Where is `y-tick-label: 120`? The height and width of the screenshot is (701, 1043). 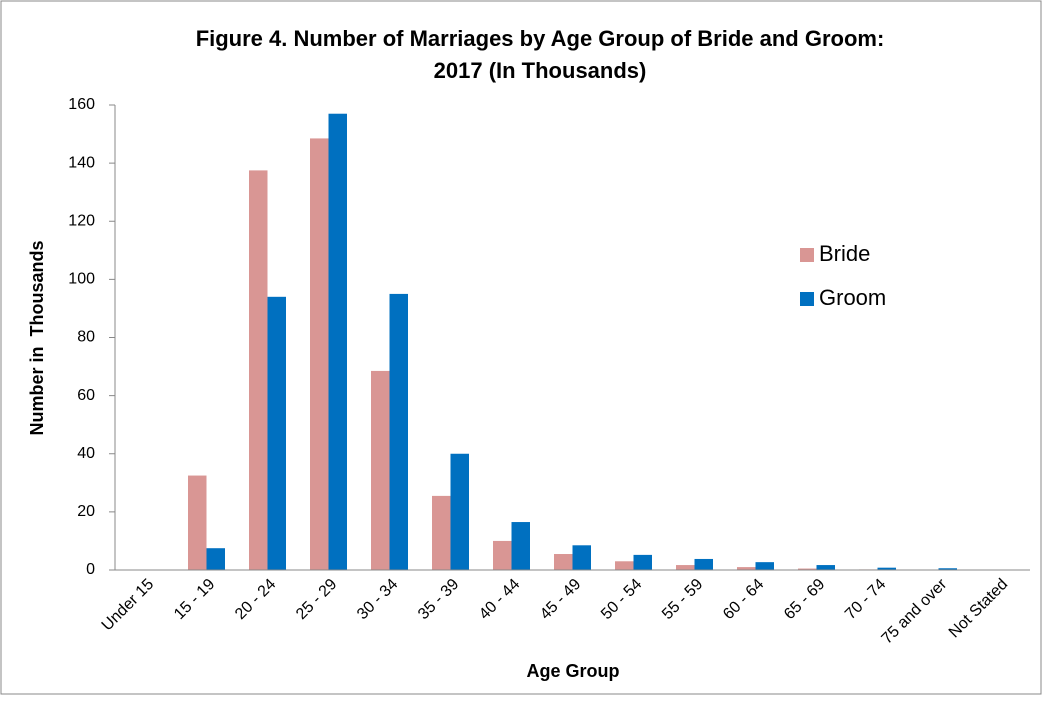 y-tick-label: 120 is located at coordinates (81, 220).